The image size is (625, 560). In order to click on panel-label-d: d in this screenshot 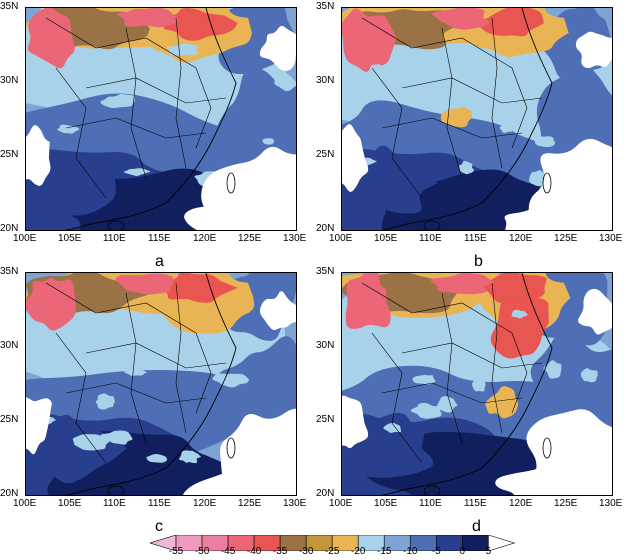, I will do `click(476, 526)`.